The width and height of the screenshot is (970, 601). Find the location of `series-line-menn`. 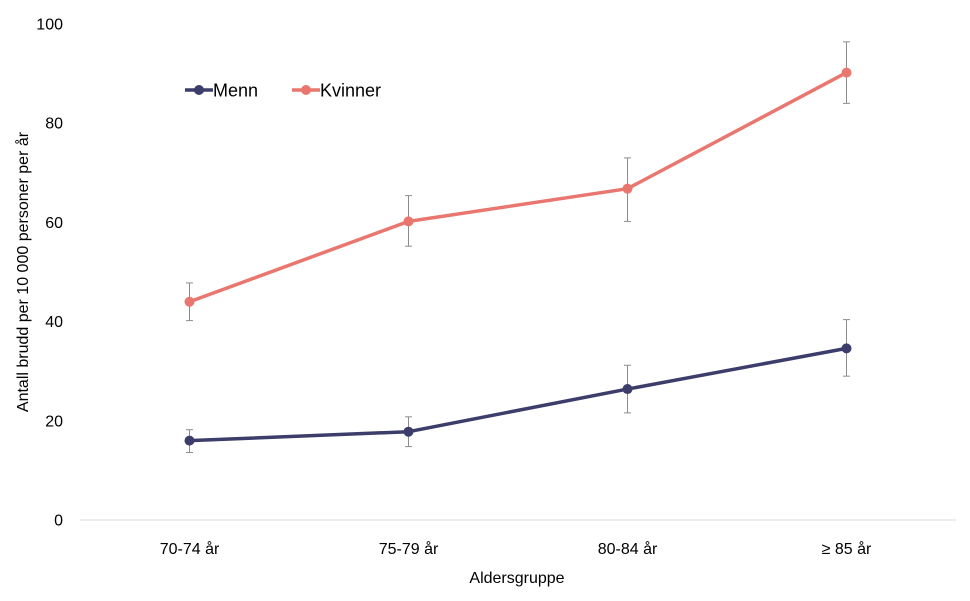

series-line-menn is located at coordinates (518, 394).